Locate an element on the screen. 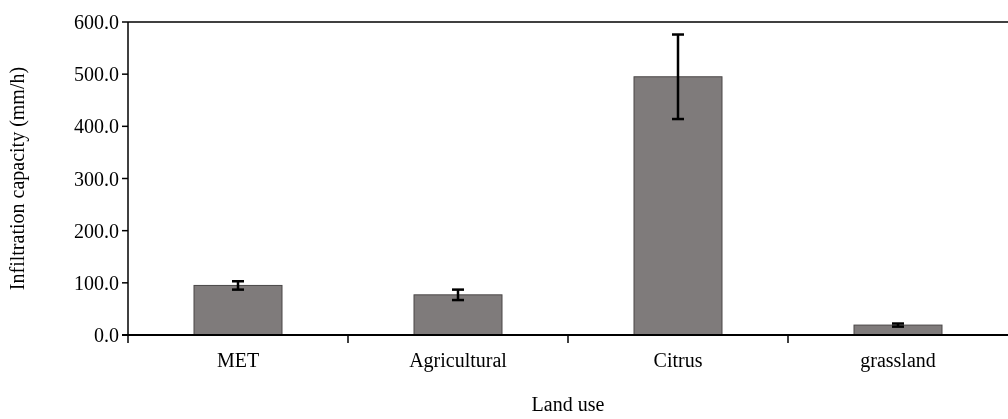 The width and height of the screenshot is (1008, 419). y-tick-label: 100.0 is located at coordinates (96, 282).